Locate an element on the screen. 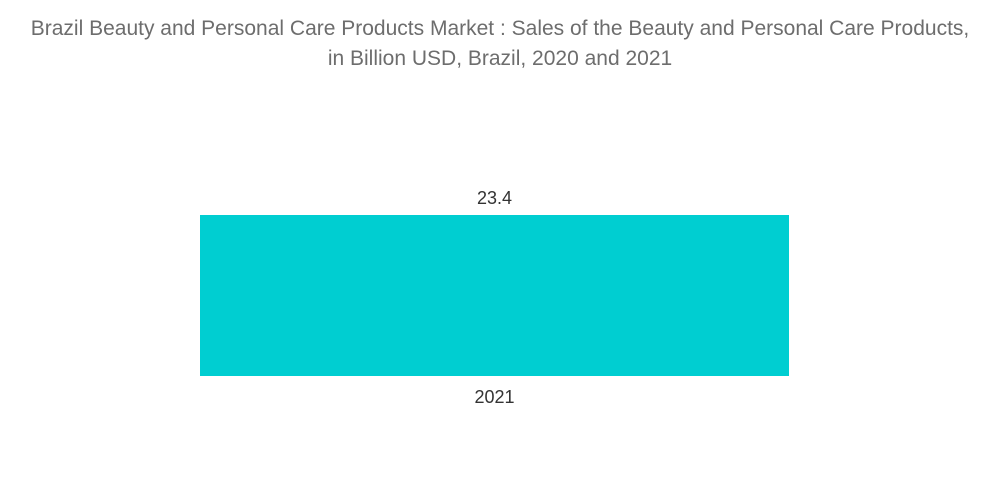  labels-group: 23.4 2021 is located at coordinates (494, 297).